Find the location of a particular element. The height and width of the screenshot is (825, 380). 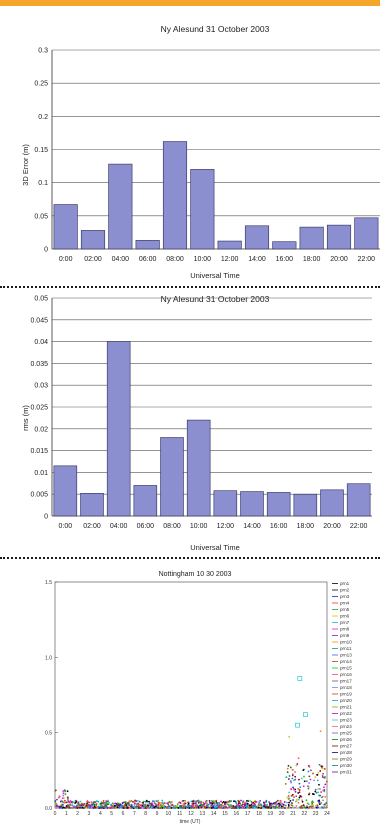

x-tick-label: 22 is located at coordinates (305, 814).